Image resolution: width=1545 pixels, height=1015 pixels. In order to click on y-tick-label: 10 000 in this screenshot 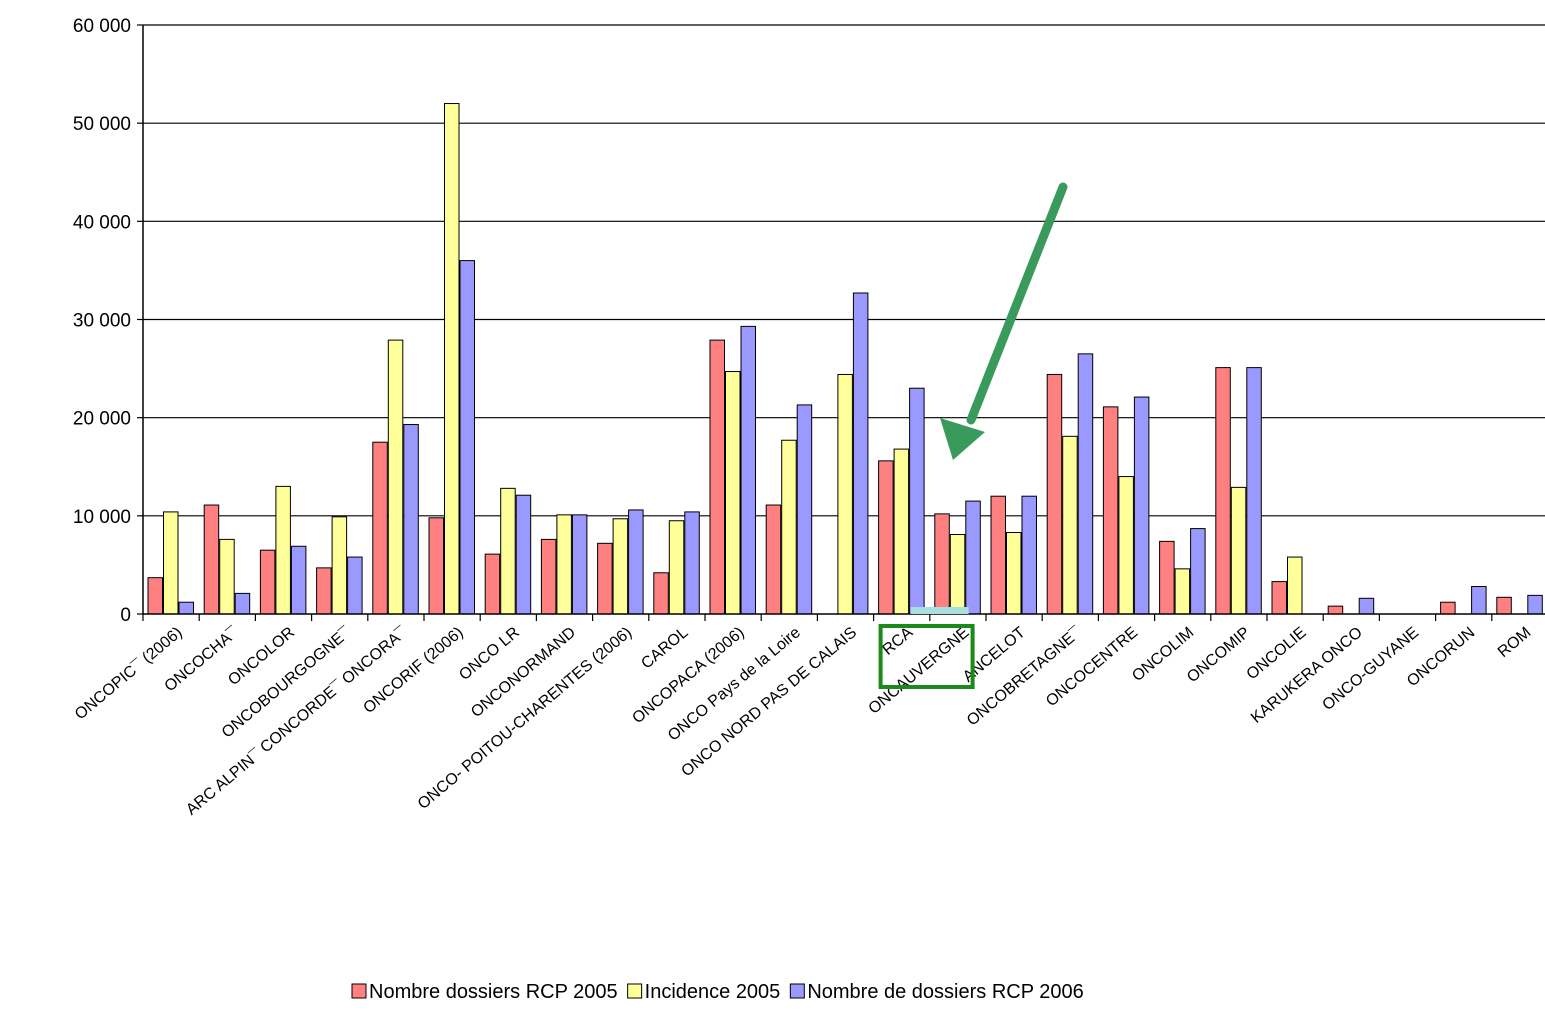, I will do `click(102, 517)`.